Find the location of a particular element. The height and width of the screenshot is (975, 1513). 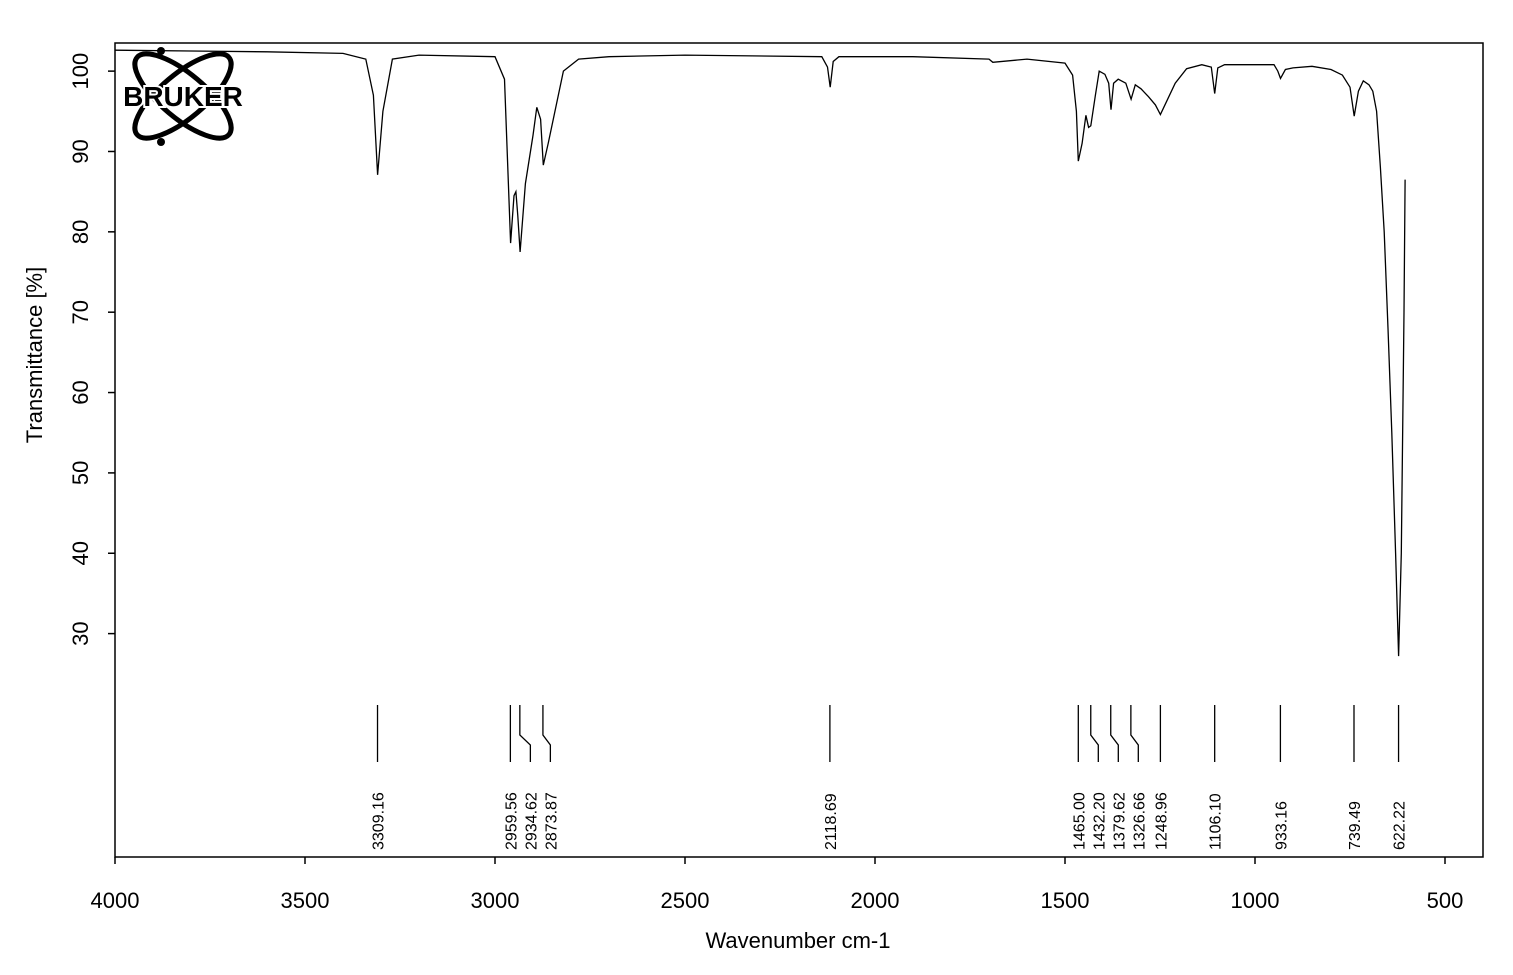

y-tick-label: 60 is located at coordinates (80, 392).